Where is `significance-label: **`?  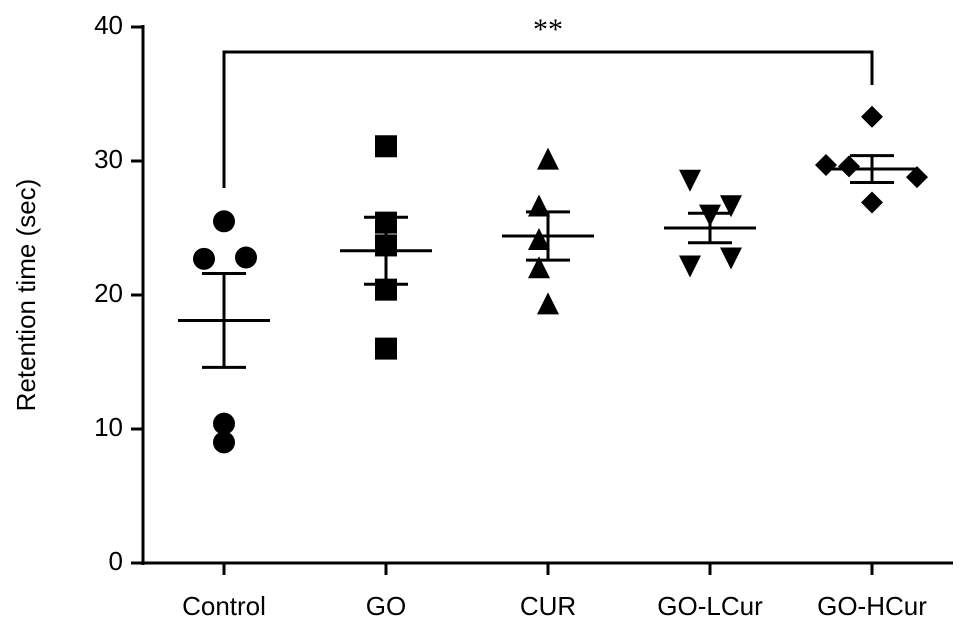 significance-label: ** is located at coordinates (548, 29).